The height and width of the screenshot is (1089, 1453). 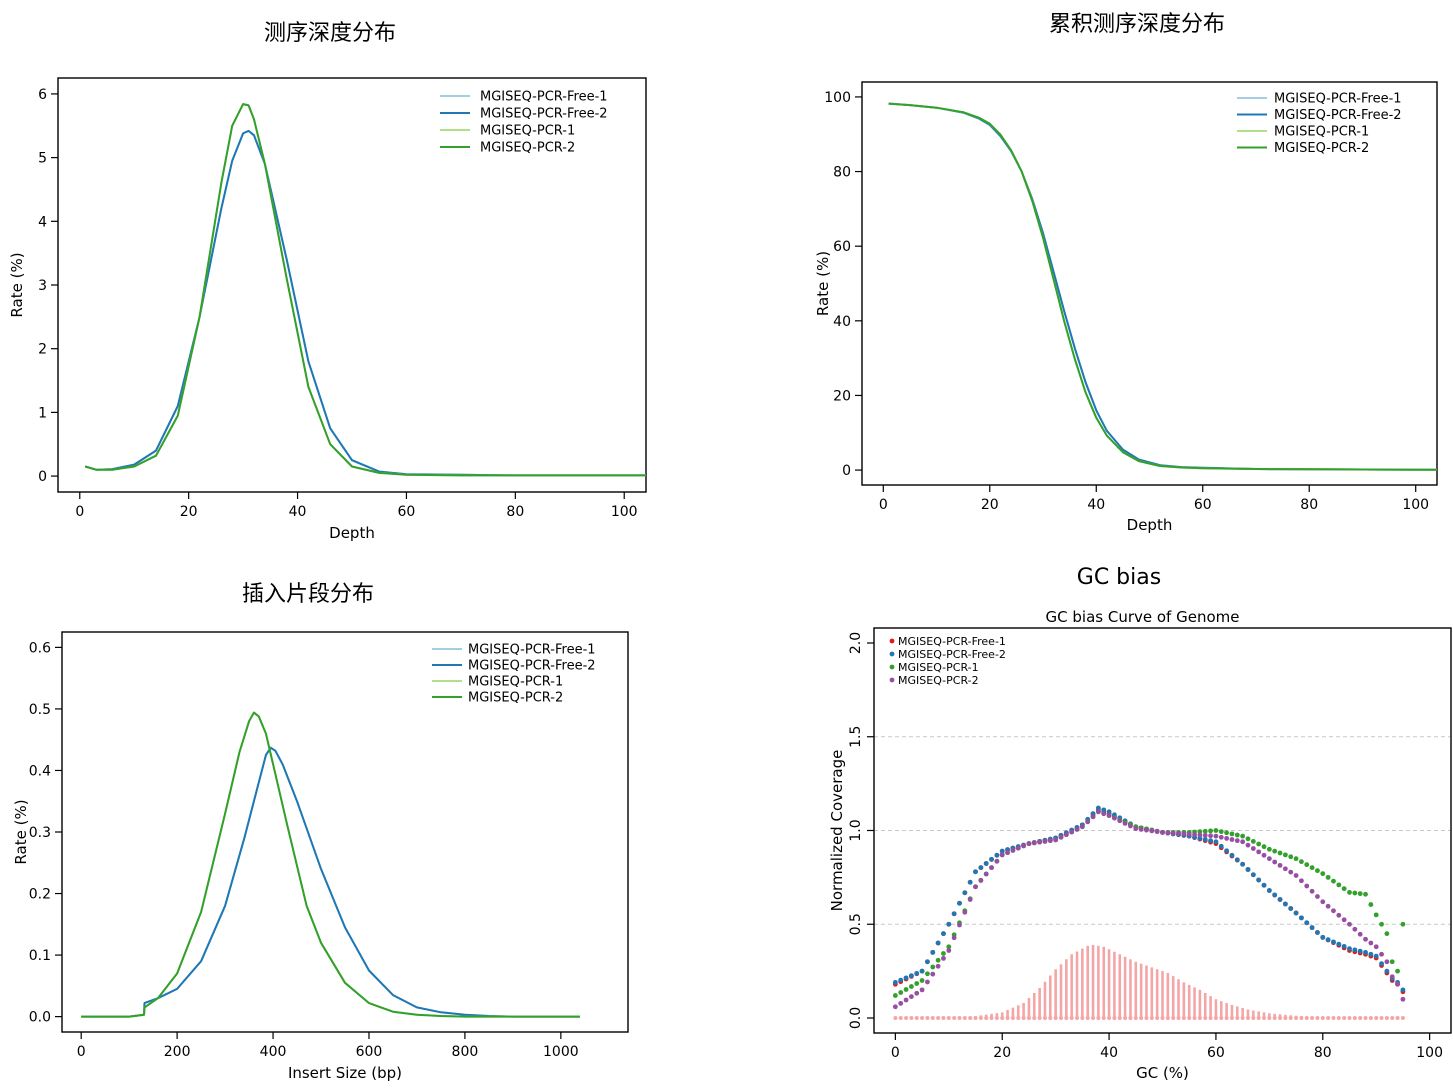 I want to click on panel-title-cumulative: 累积测序深度分布, so click(x=1137, y=24).